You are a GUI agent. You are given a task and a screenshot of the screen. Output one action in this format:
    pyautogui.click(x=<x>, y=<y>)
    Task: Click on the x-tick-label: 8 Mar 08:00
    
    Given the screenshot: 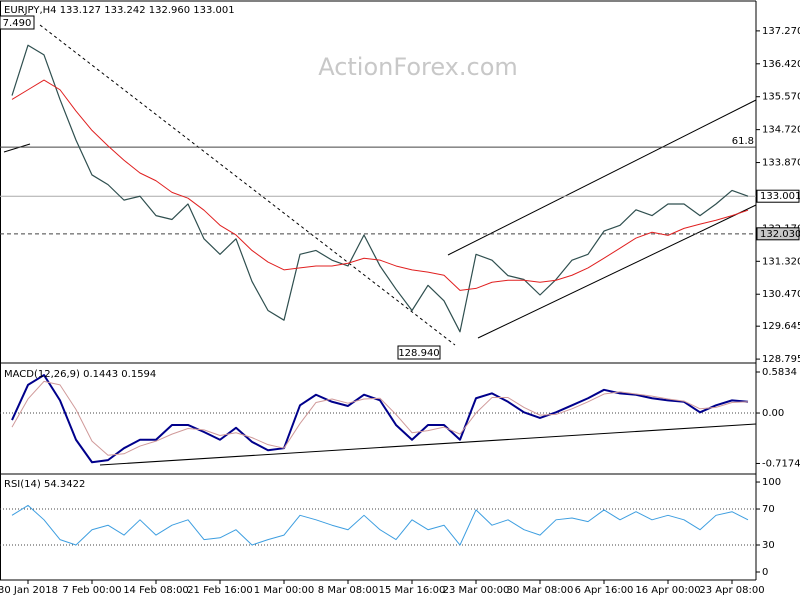 What is the action you would take?
    pyautogui.click(x=348, y=590)
    